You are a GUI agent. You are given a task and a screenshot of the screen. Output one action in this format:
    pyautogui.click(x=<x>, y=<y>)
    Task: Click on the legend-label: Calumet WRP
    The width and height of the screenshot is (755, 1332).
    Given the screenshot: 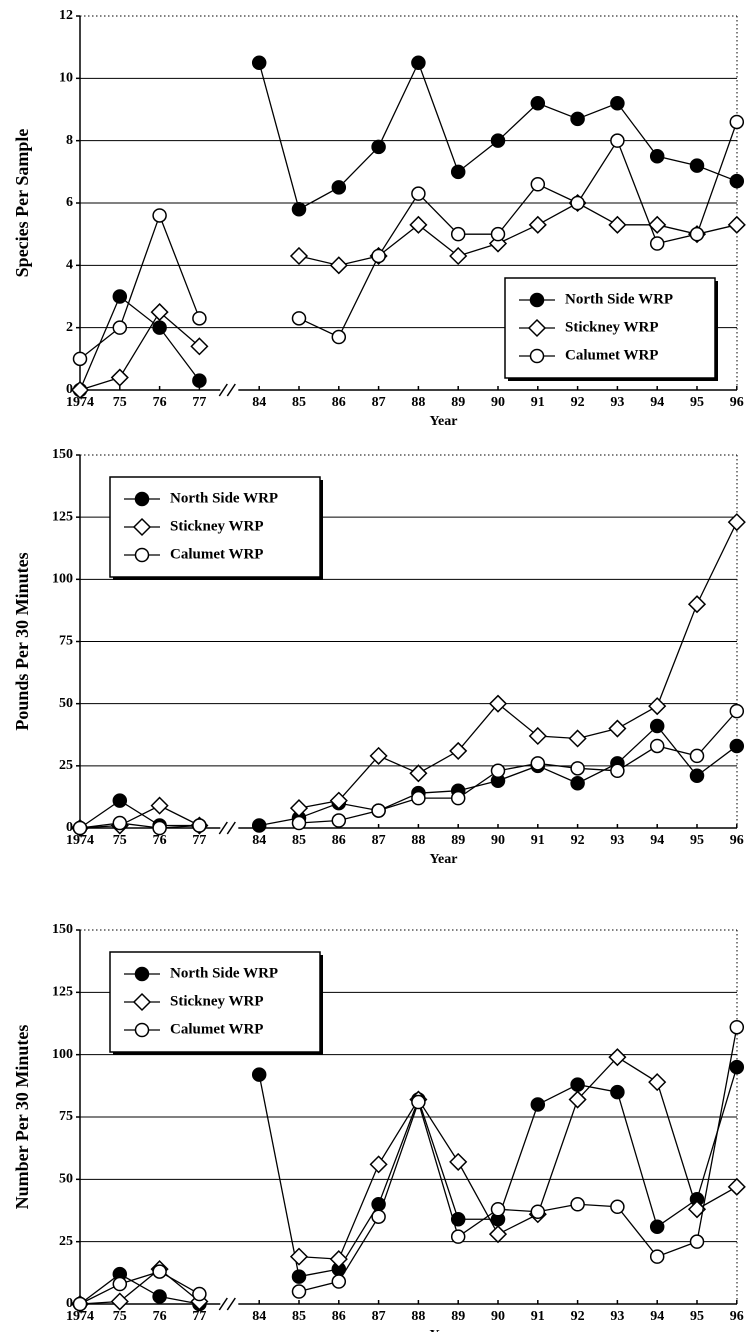 What is the action you would take?
    pyautogui.click(x=216, y=1029)
    